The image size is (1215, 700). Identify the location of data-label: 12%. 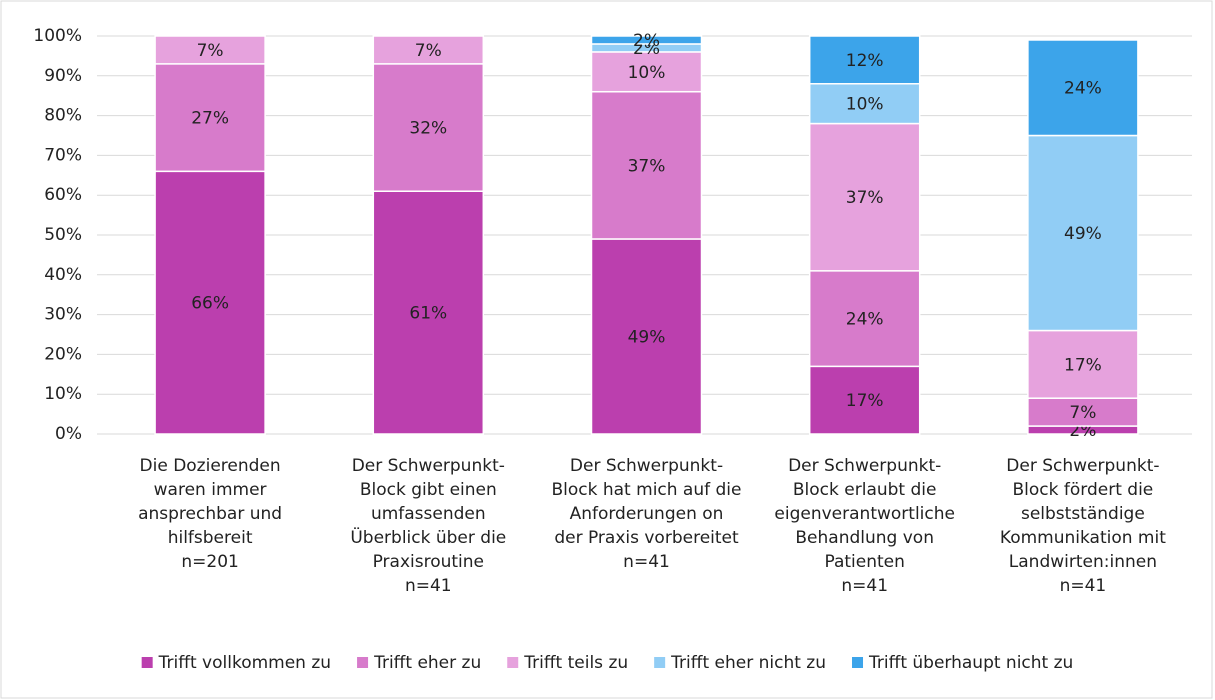
(865, 61).